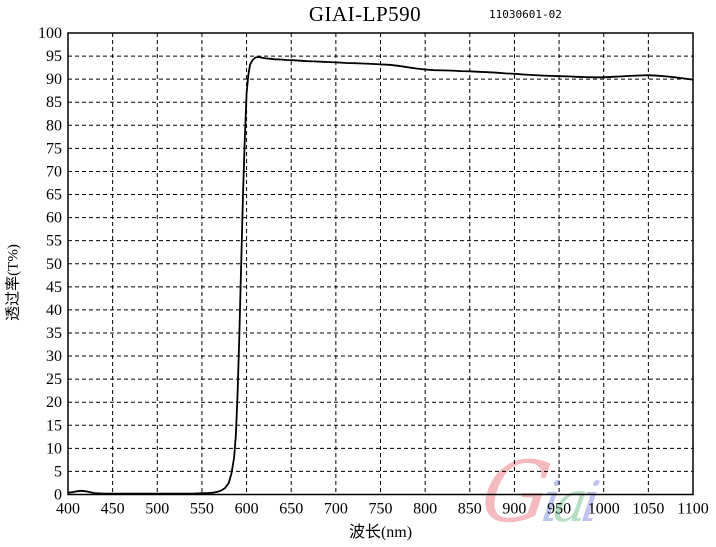  Describe the element at coordinates (54, 56) in the screenshot. I see `y-tick-label: 95` at that location.